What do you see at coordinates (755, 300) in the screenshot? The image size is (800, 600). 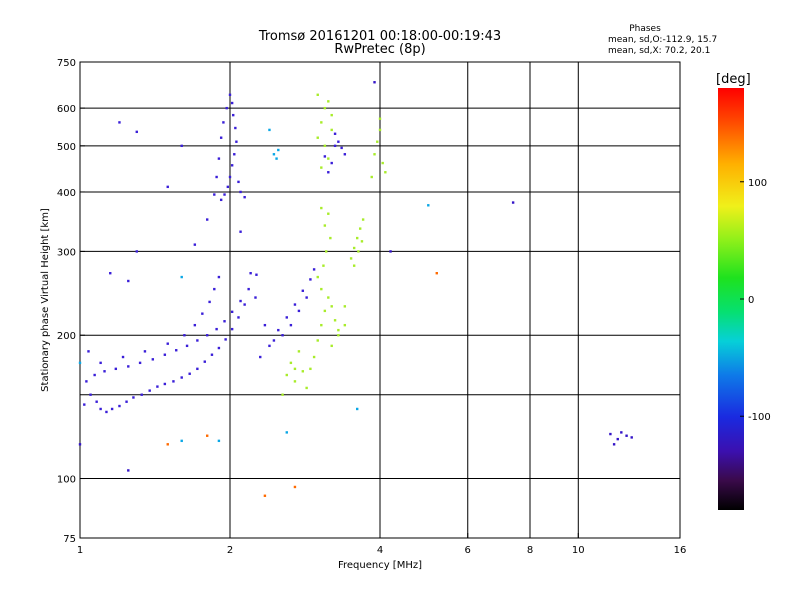 I see `colorbar-ticks: 100 0 -100` at bounding box center [755, 300].